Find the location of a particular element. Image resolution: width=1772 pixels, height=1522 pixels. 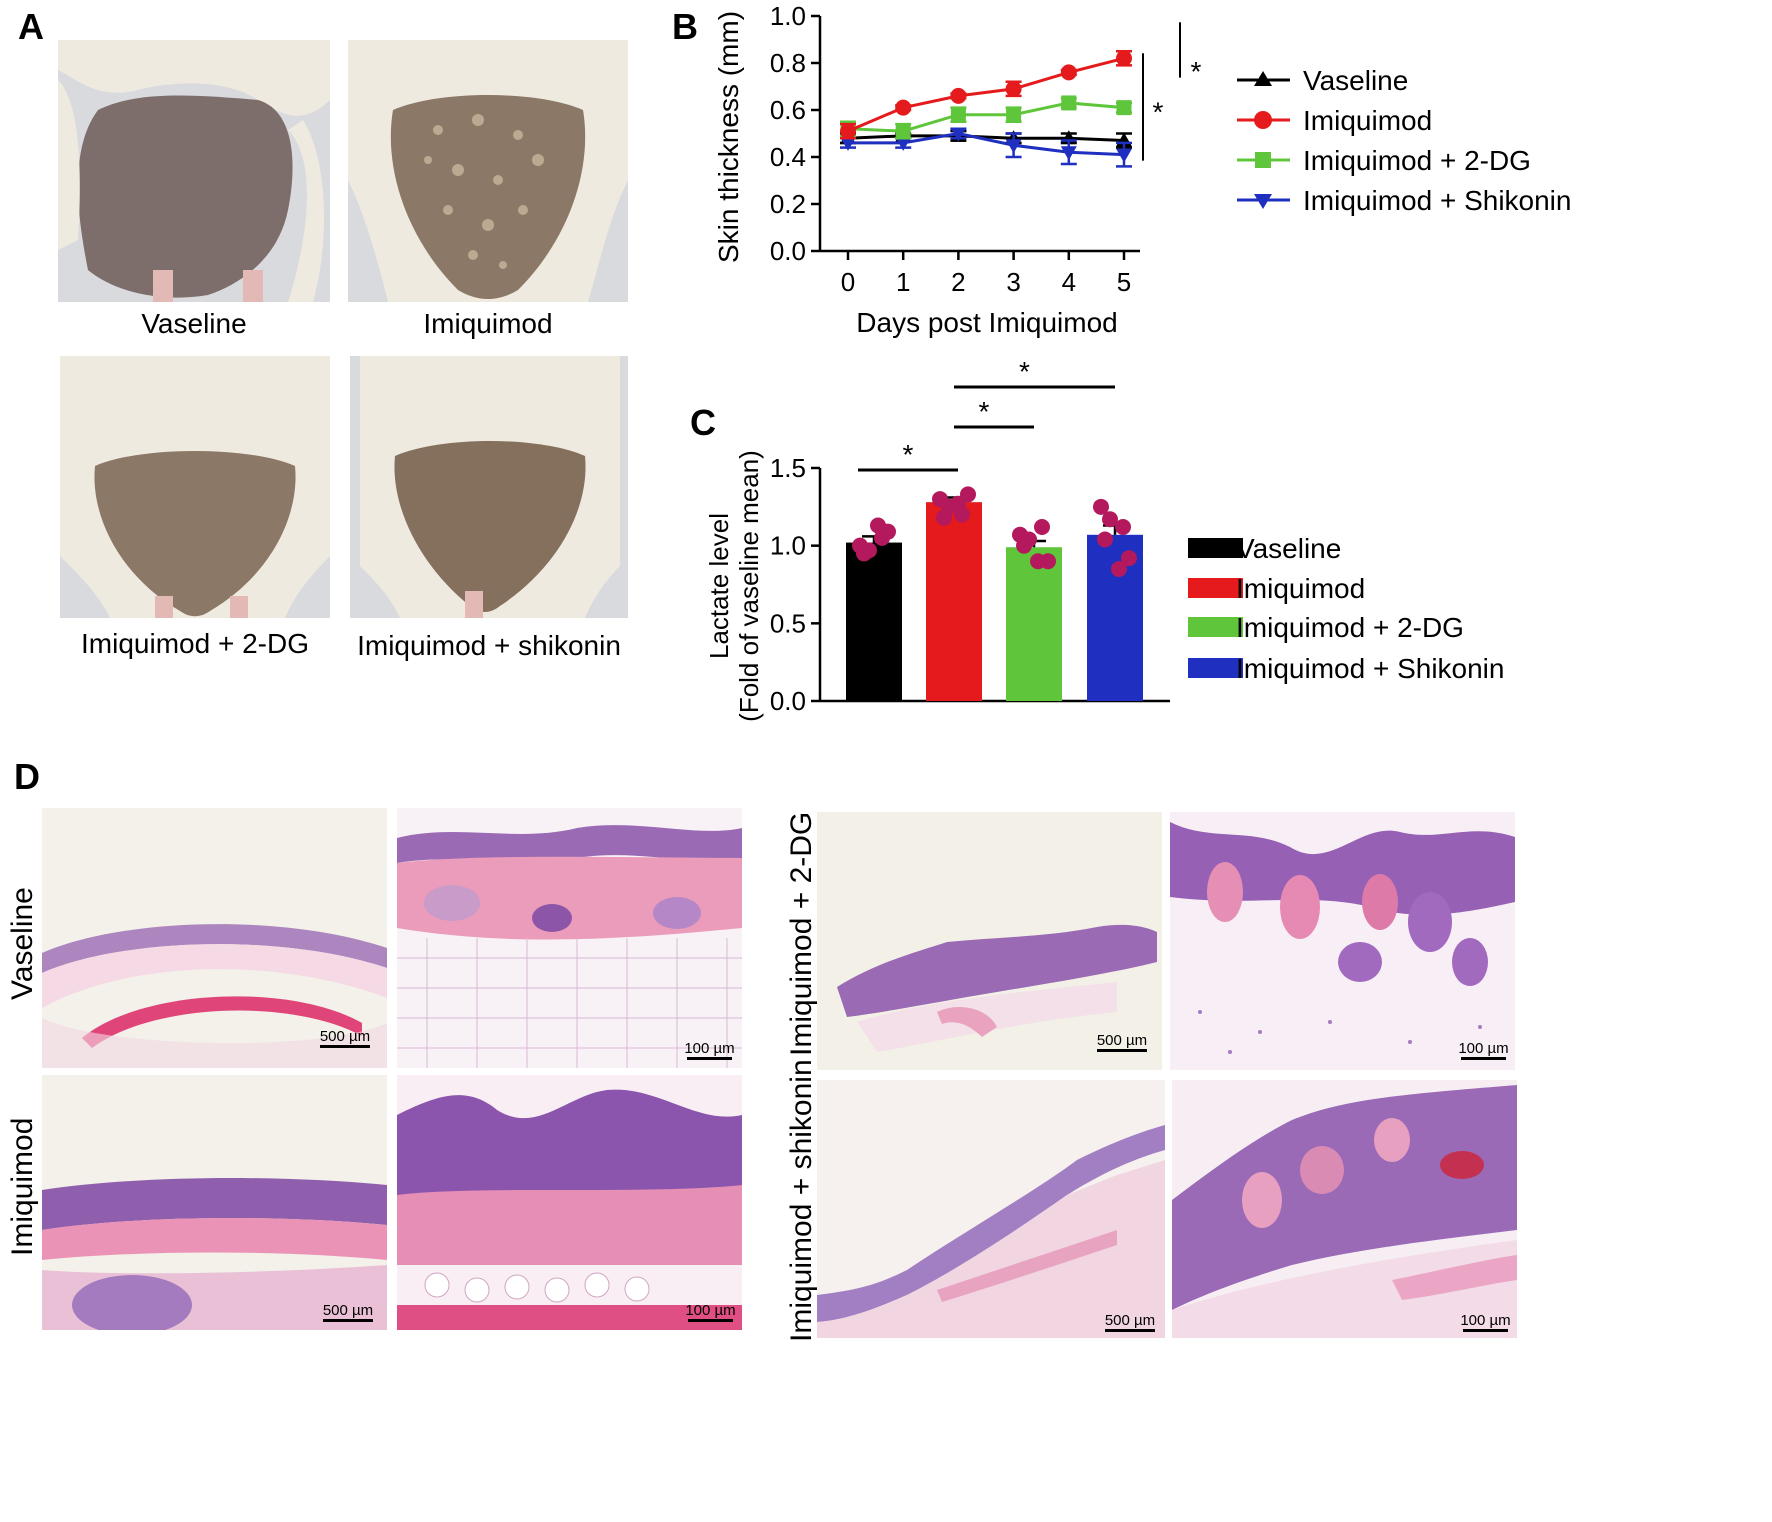

histology-2dg-low is located at coordinates (989, 941).